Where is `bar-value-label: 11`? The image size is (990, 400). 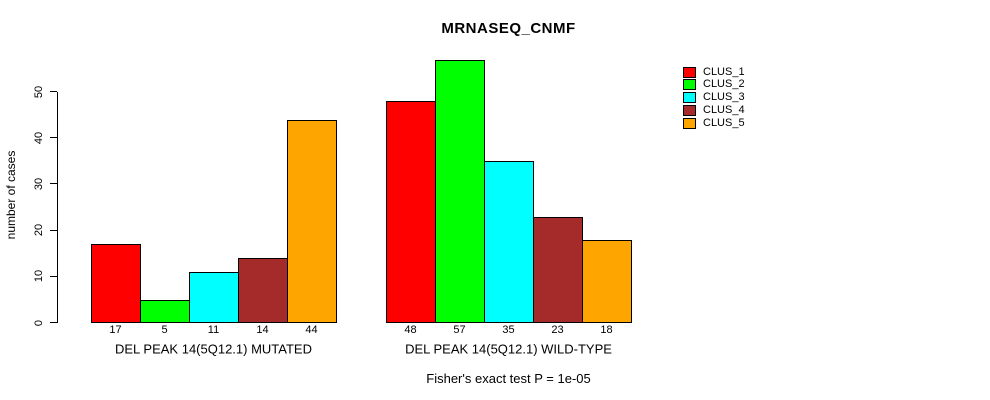
bar-value-label: 11 is located at coordinates (213, 330).